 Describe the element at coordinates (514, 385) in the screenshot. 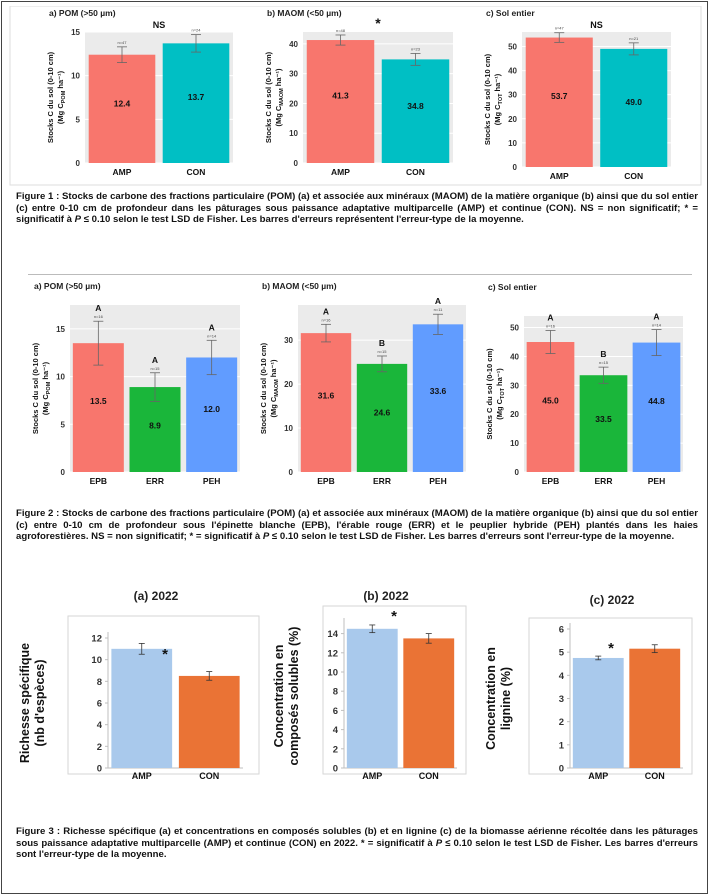

I see `y-tick-label: 30` at that location.